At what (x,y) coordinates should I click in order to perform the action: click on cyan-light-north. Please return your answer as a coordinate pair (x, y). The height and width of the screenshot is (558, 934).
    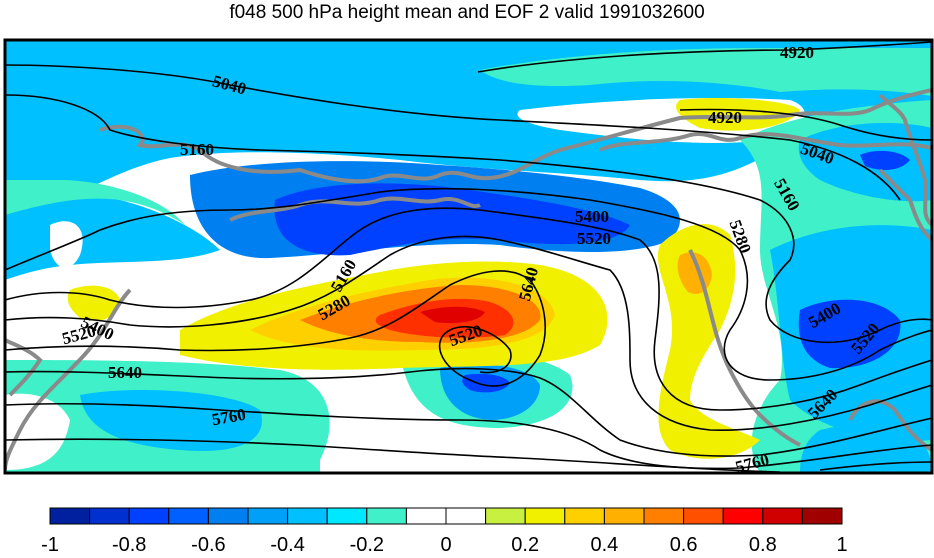
    Looking at the image, I should click on (706, 72).